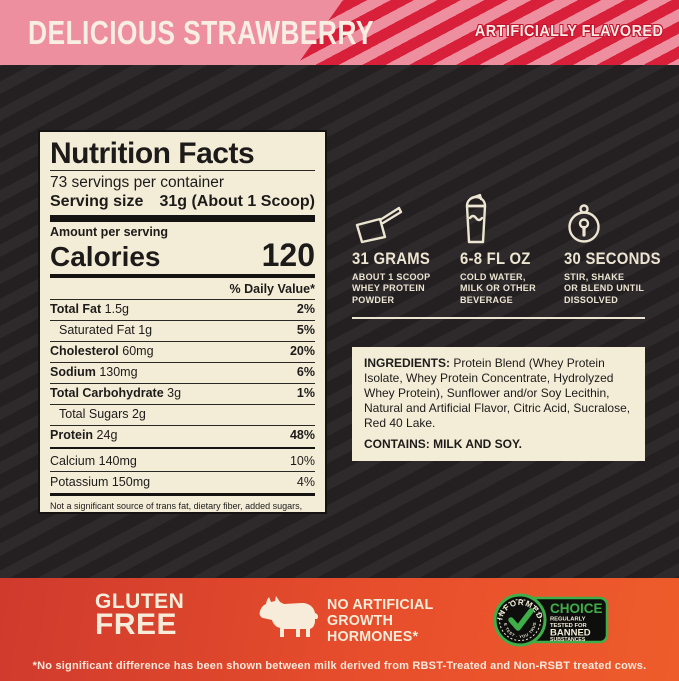 This screenshot has height=681, width=679. I want to click on serving-size-label: Serving size, so click(97, 202).